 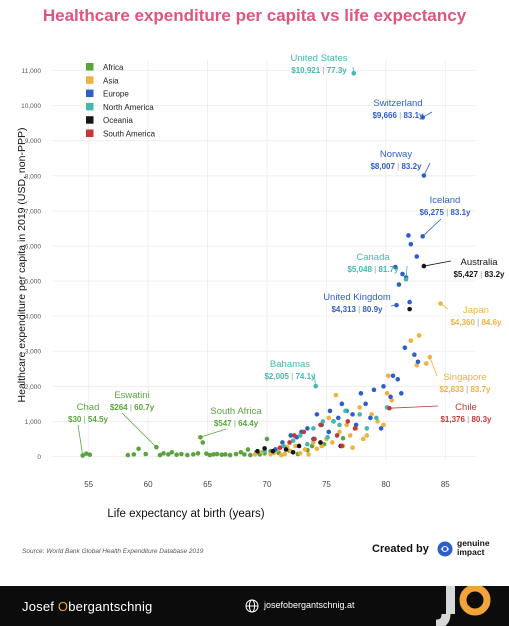 I want to click on annotation-value: $6,275 | 83.1y, so click(x=445, y=212).